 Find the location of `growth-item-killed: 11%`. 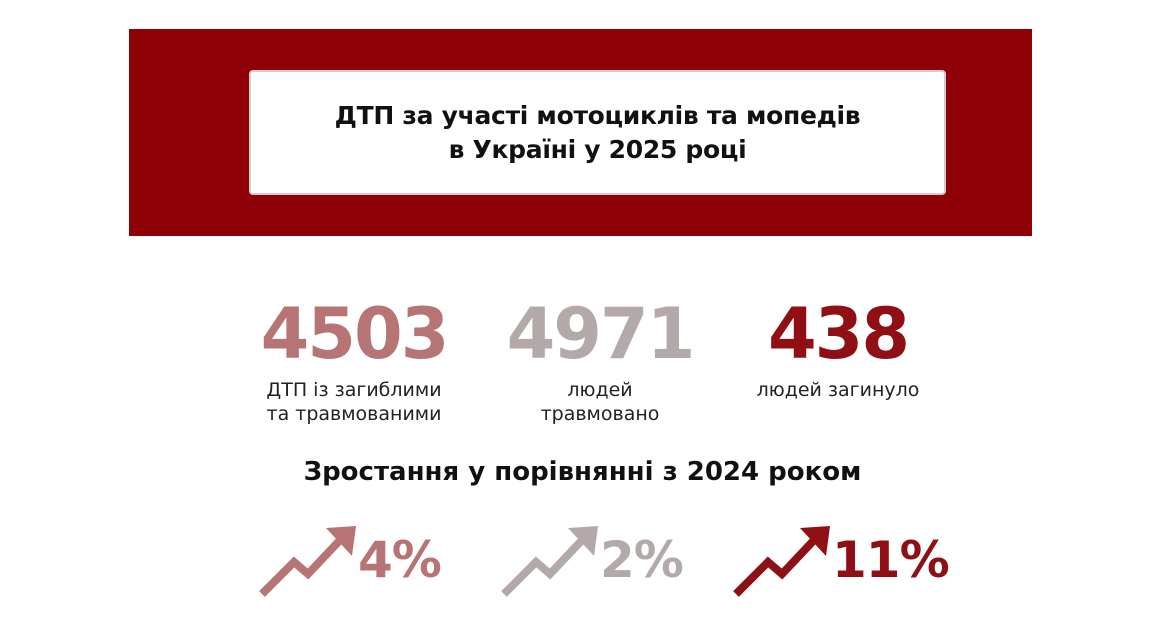

growth-item-killed: 11% is located at coordinates (840, 560).